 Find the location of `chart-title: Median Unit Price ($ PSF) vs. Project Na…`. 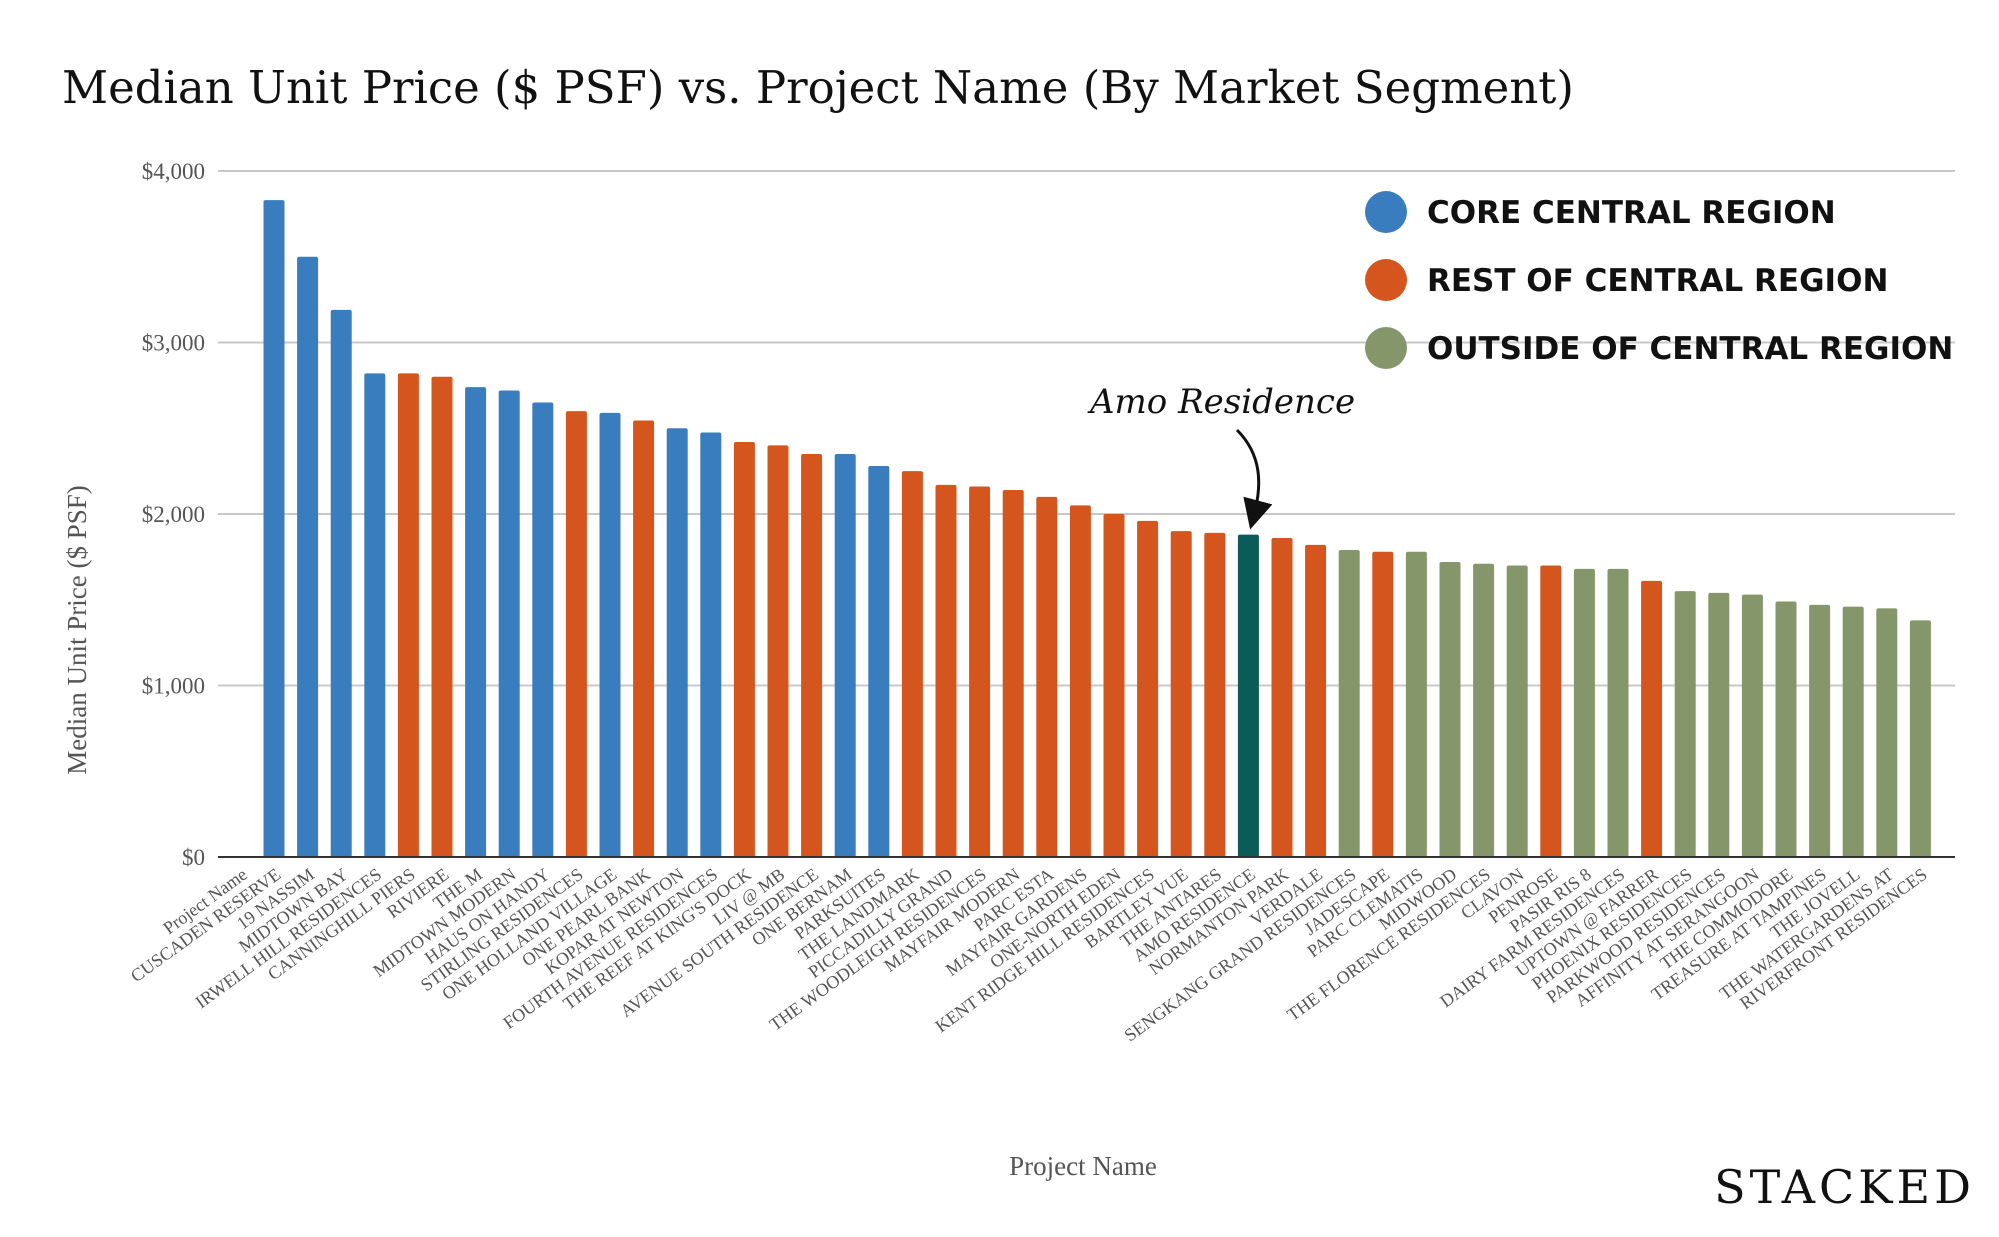

chart-title: Median Unit Price ($ PSF) vs. Project Na… is located at coordinates (818, 87).